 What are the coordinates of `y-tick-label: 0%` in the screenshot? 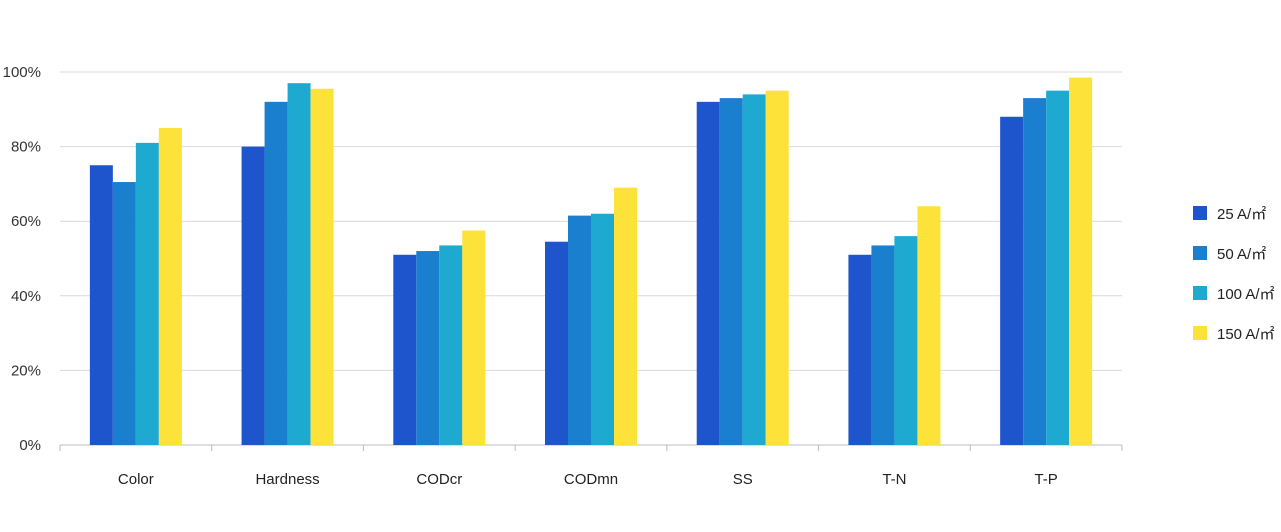 It's located at (30, 445).